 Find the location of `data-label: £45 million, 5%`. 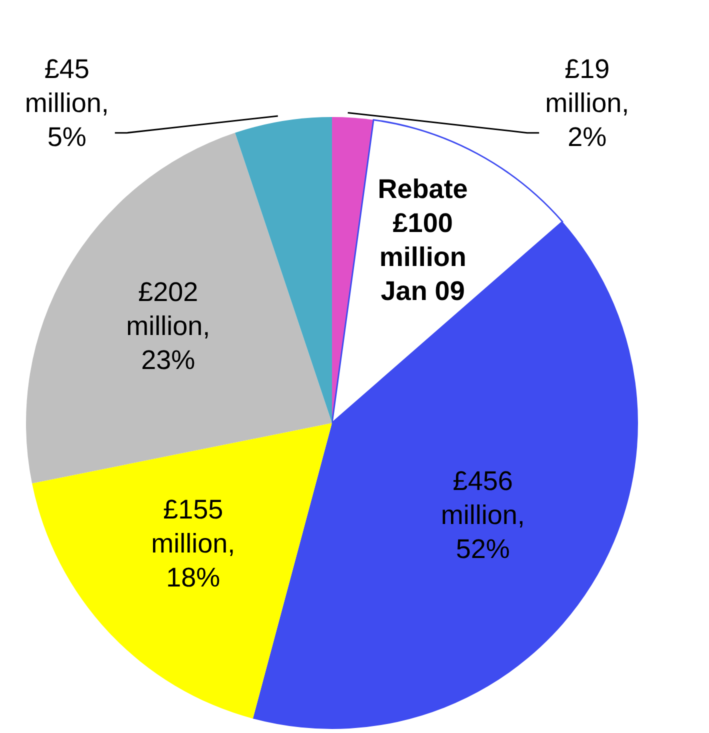

data-label: £45 million, 5% is located at coordinates (66, 103).